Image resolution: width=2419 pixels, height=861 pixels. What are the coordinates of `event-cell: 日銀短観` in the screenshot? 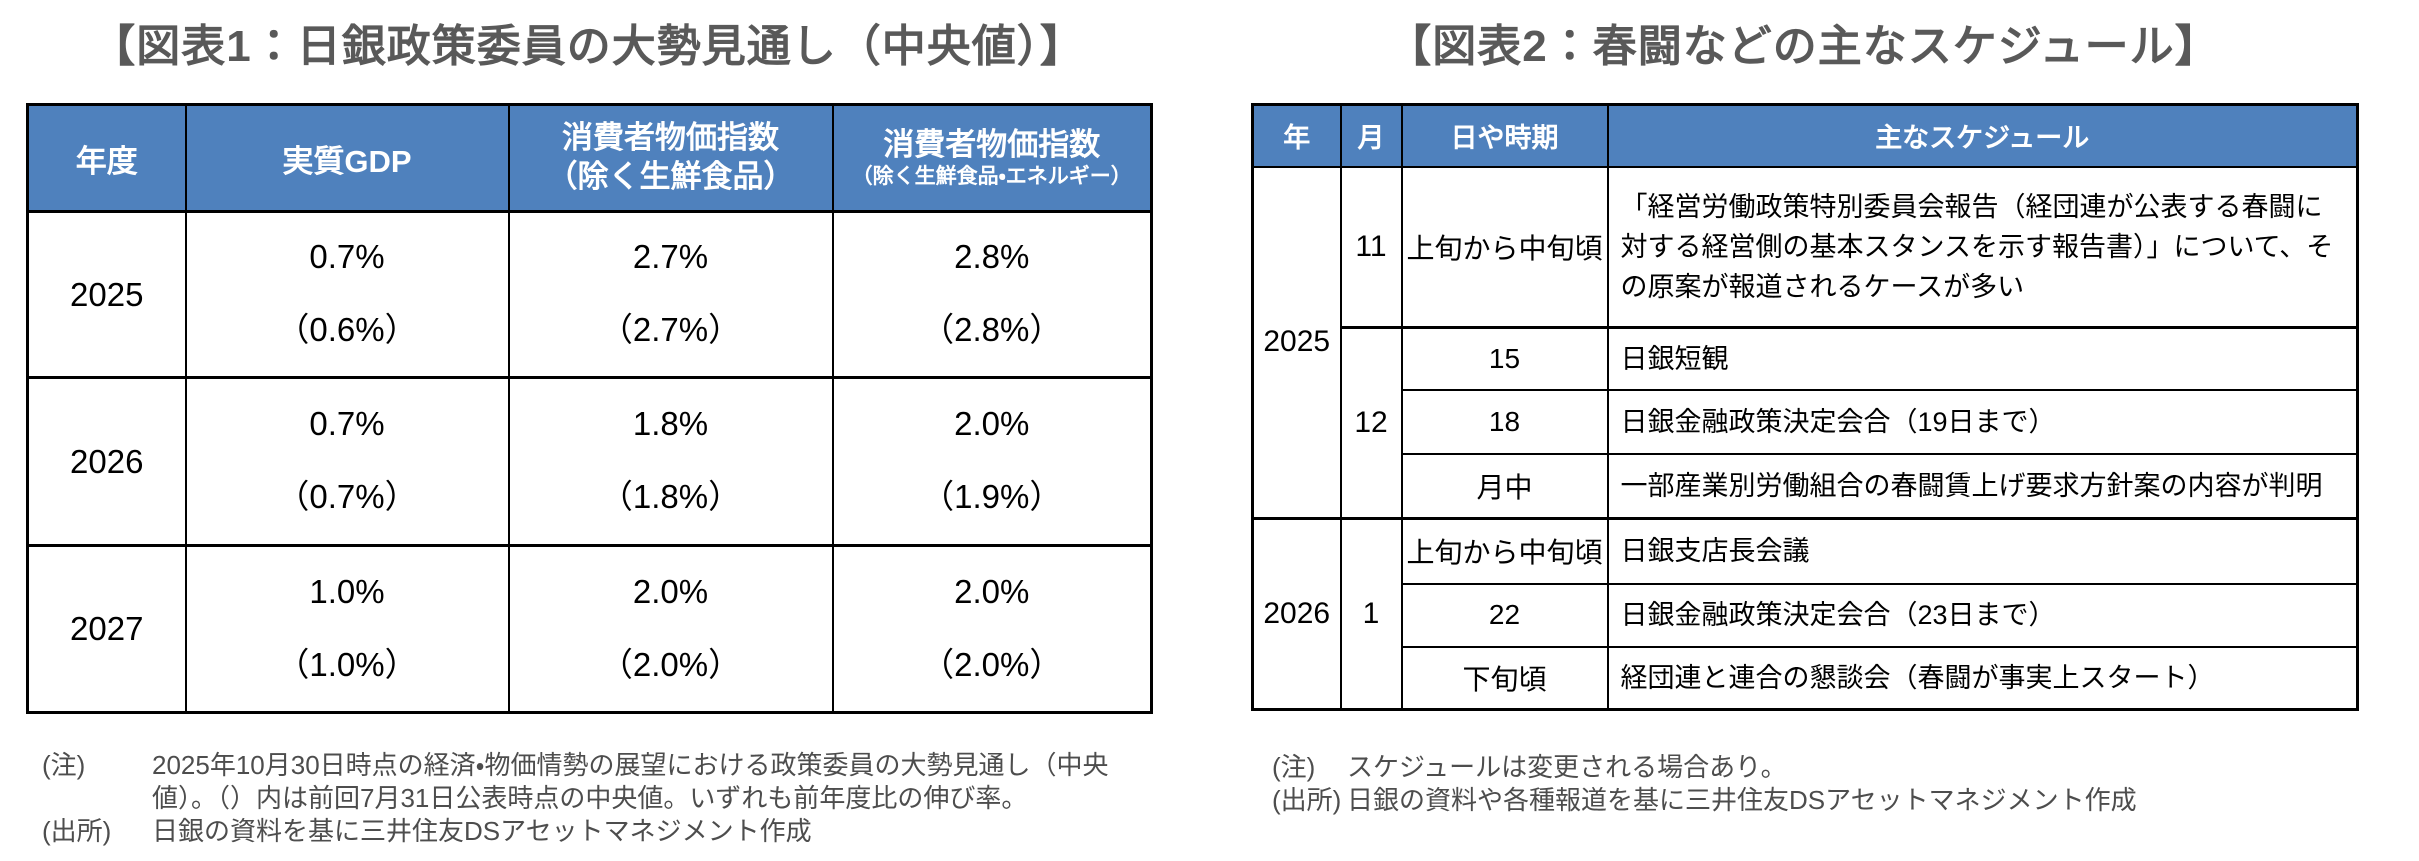 It's located at (1982, 358).